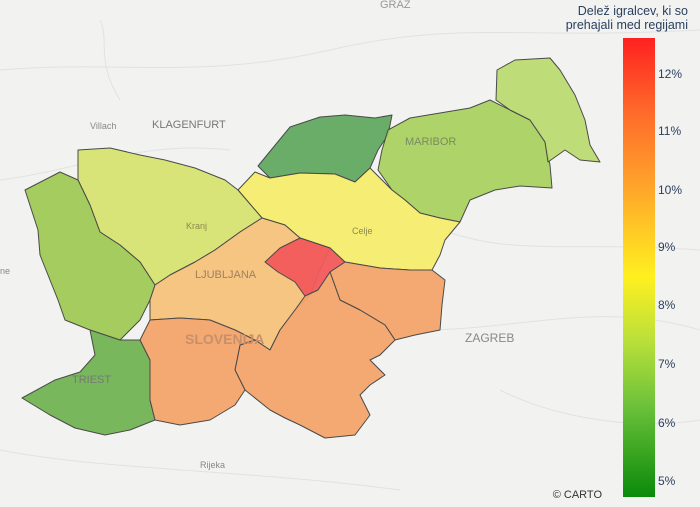 This screenshot has width=700, height=507. Describe the element at coordinates (626, 25) in the screenshot. I see `legend-title-line2: prehajali med regijami` at that location.